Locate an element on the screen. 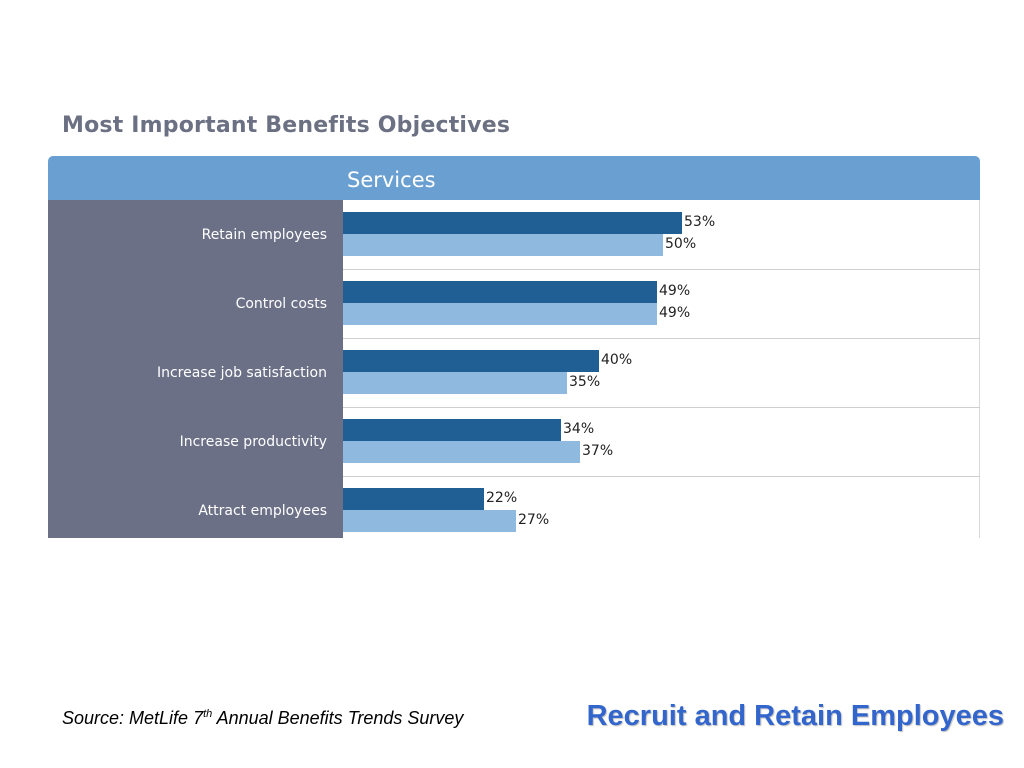 The height and width of the screenshot is (768, 1024). data-label: 27% is located at coordinates (534, 520).